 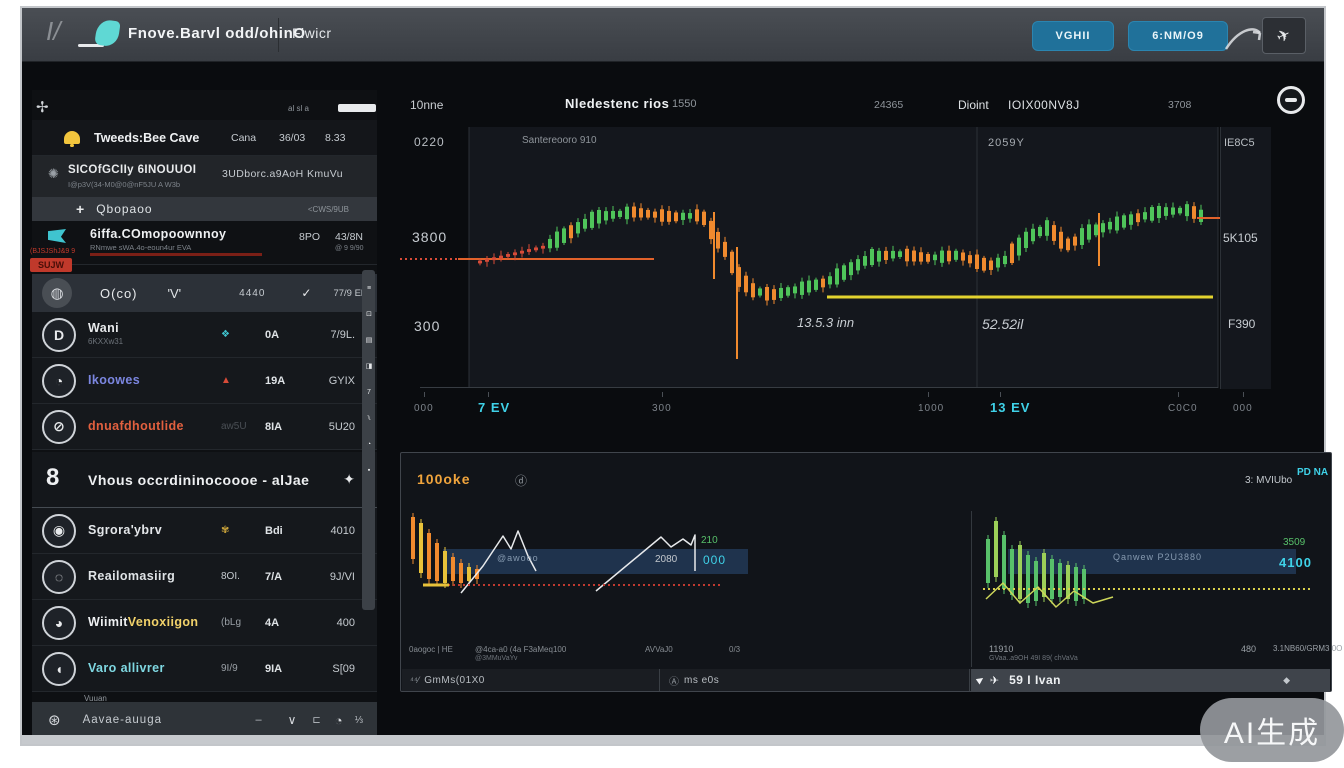 What do you see at coordinates (1269, 480) in the screenshot?
I see `bottom-panel-right-label: 3: MVIUbo` at bounding box center [1269, 480].